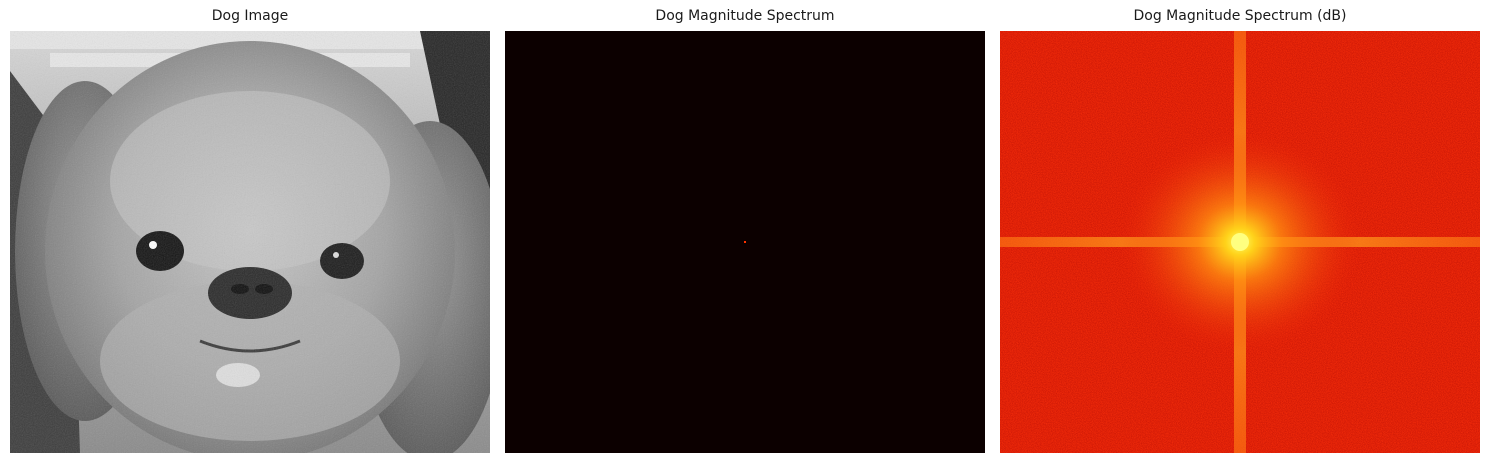 The width and height of the screenshot is (1489, 464). Describe the element at coordinates (1240, 16) in the screenshot. I see `magnitude-spectrum-db-title: Dog Magnitude Spectrum (dB)` at that location.